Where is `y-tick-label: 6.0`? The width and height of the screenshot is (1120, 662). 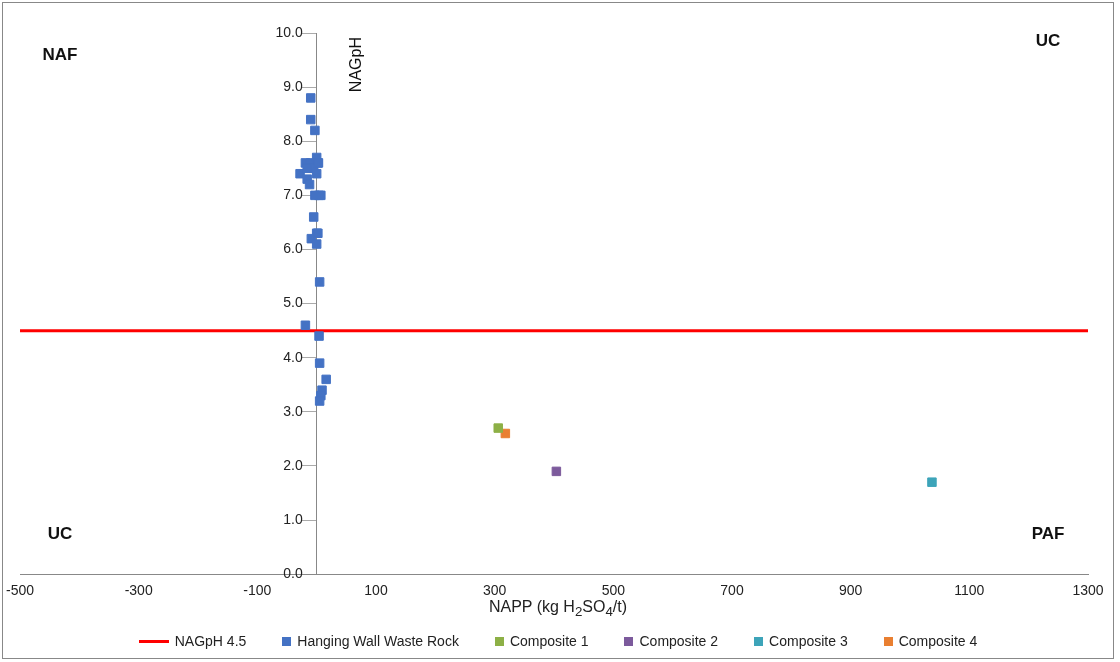 y-tick-label: 6.0 is located at coordinates (300, 248).